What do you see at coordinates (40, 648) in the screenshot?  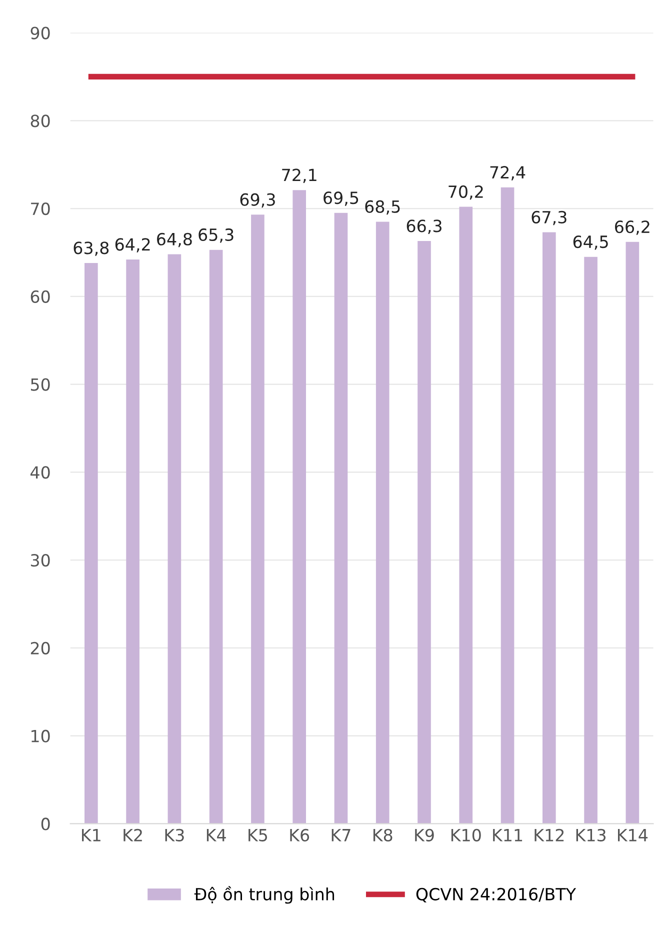 I see `y-tick-label: 20` at bounding box center [40, 648].